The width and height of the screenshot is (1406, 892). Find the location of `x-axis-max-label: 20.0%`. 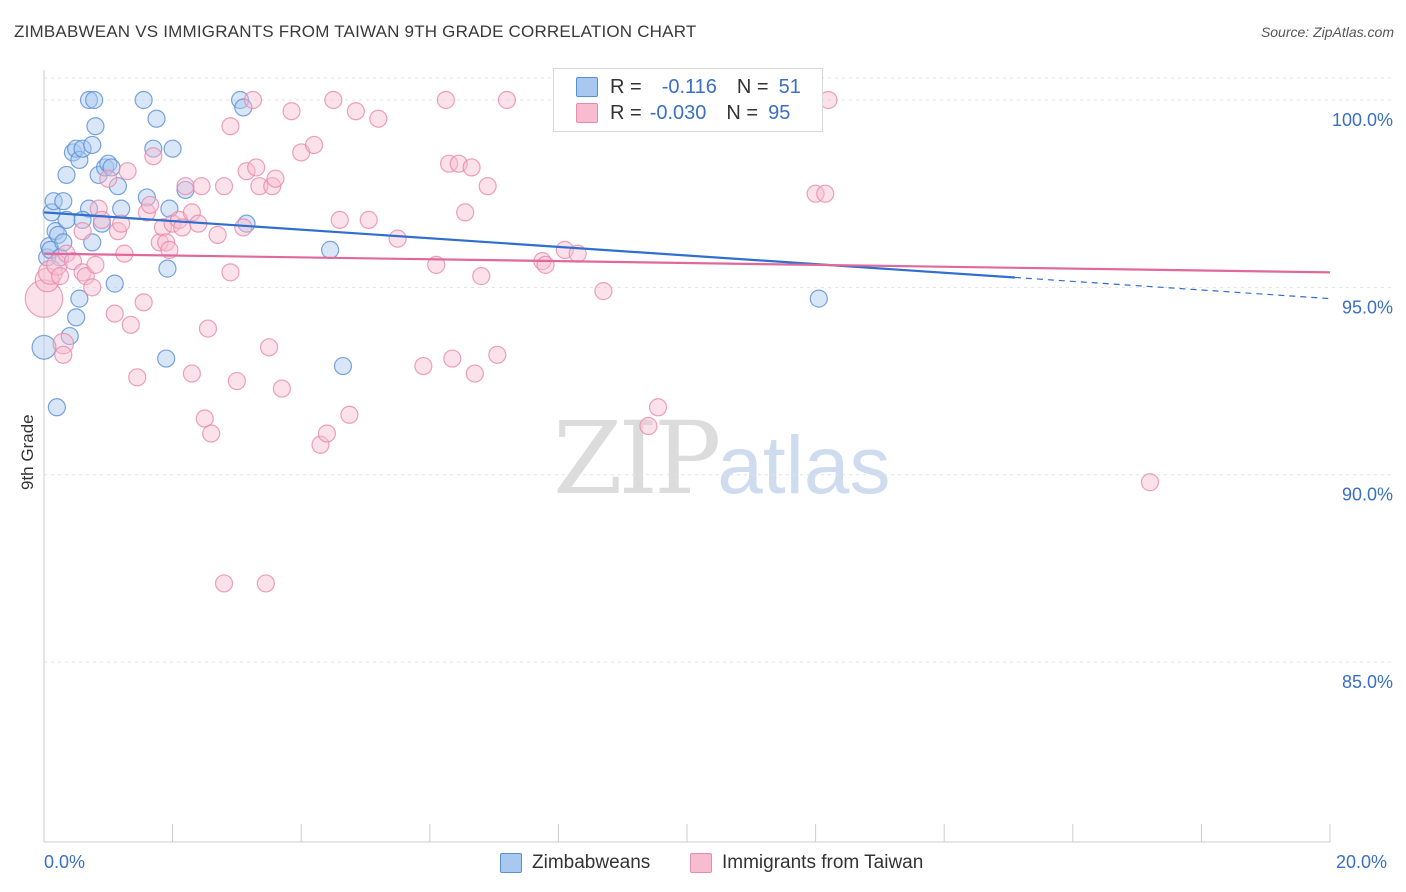

x-axis-max-label: 20.0% is located at coordinates (1362, 862).